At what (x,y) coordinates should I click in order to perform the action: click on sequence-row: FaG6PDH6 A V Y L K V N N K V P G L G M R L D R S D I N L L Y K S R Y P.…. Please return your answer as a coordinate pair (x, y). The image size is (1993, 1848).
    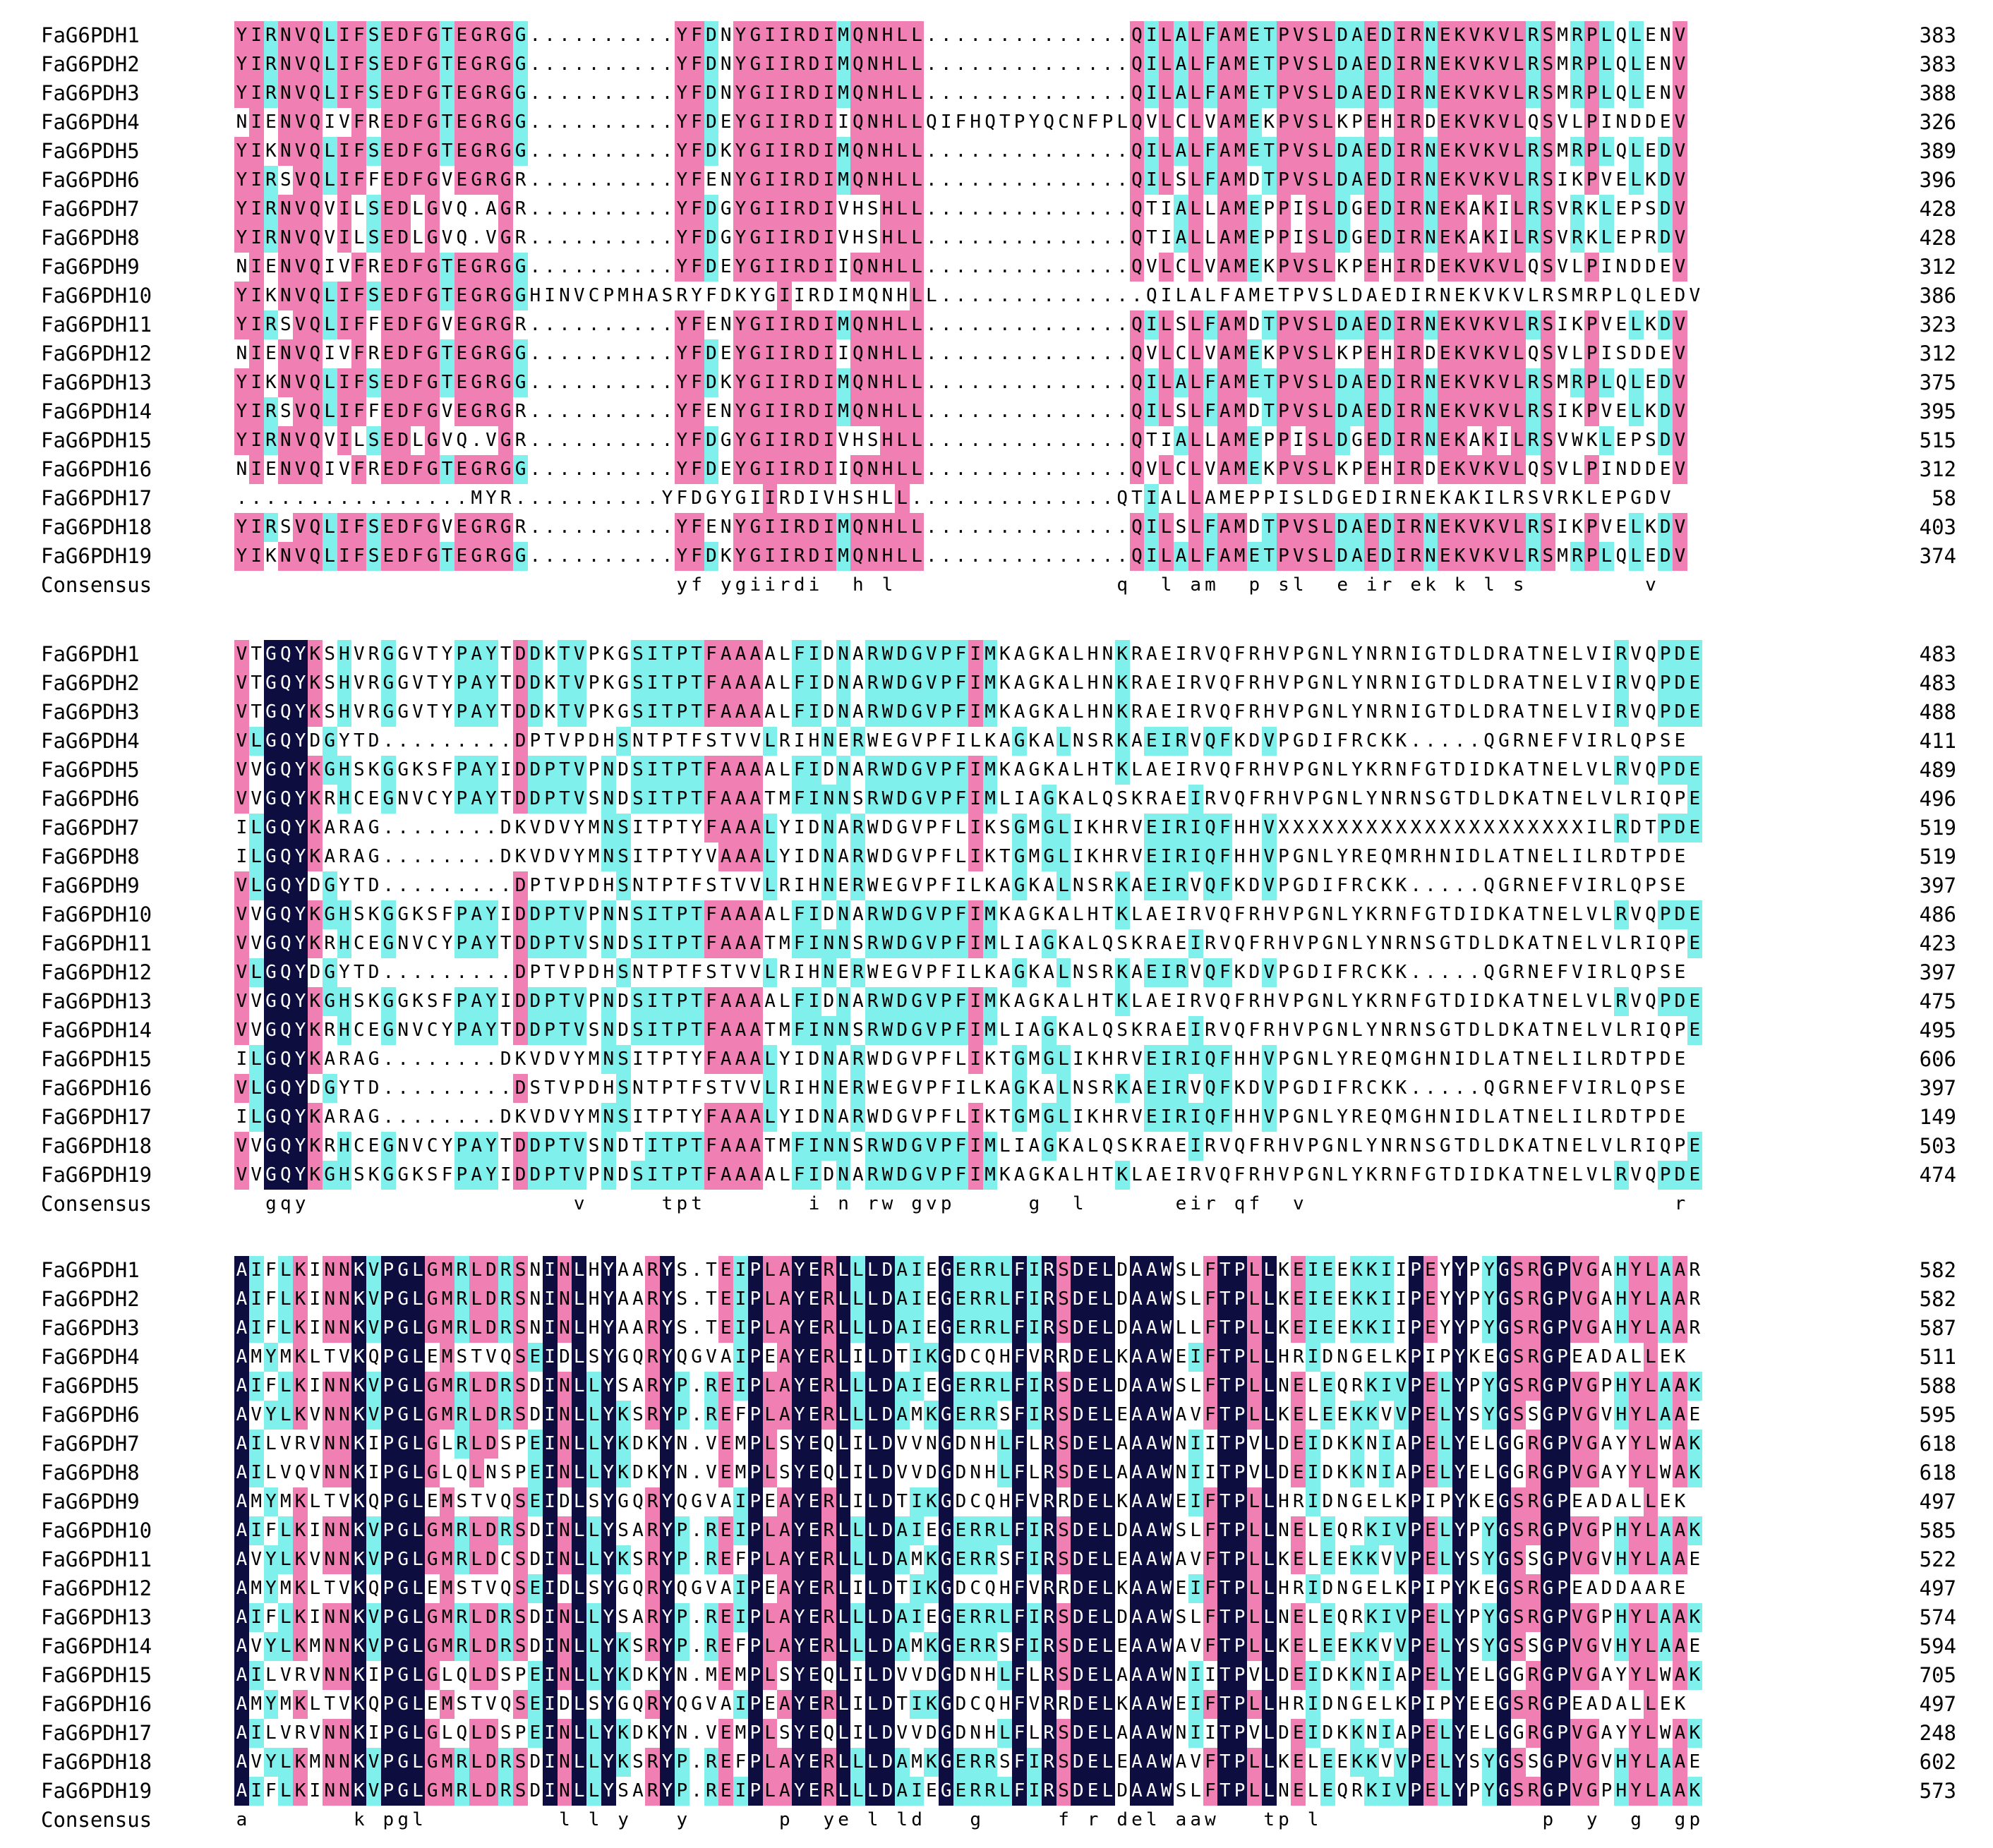
    Looking at the image, I should click on (996, 1415).